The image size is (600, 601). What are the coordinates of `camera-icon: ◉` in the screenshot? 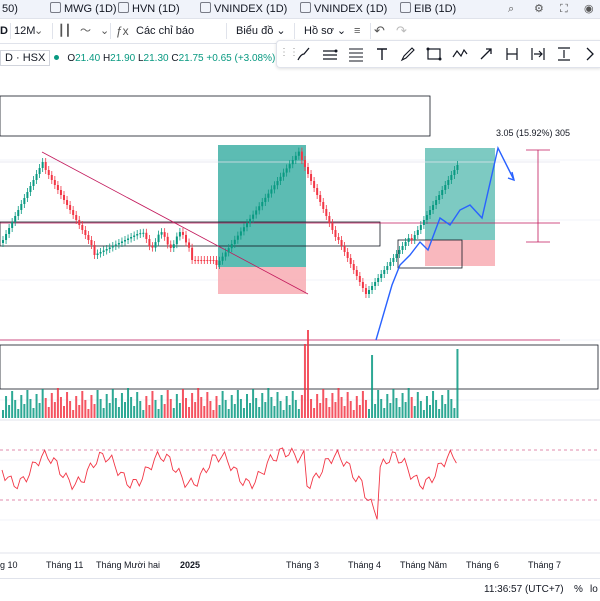 It's located at (589, 9).